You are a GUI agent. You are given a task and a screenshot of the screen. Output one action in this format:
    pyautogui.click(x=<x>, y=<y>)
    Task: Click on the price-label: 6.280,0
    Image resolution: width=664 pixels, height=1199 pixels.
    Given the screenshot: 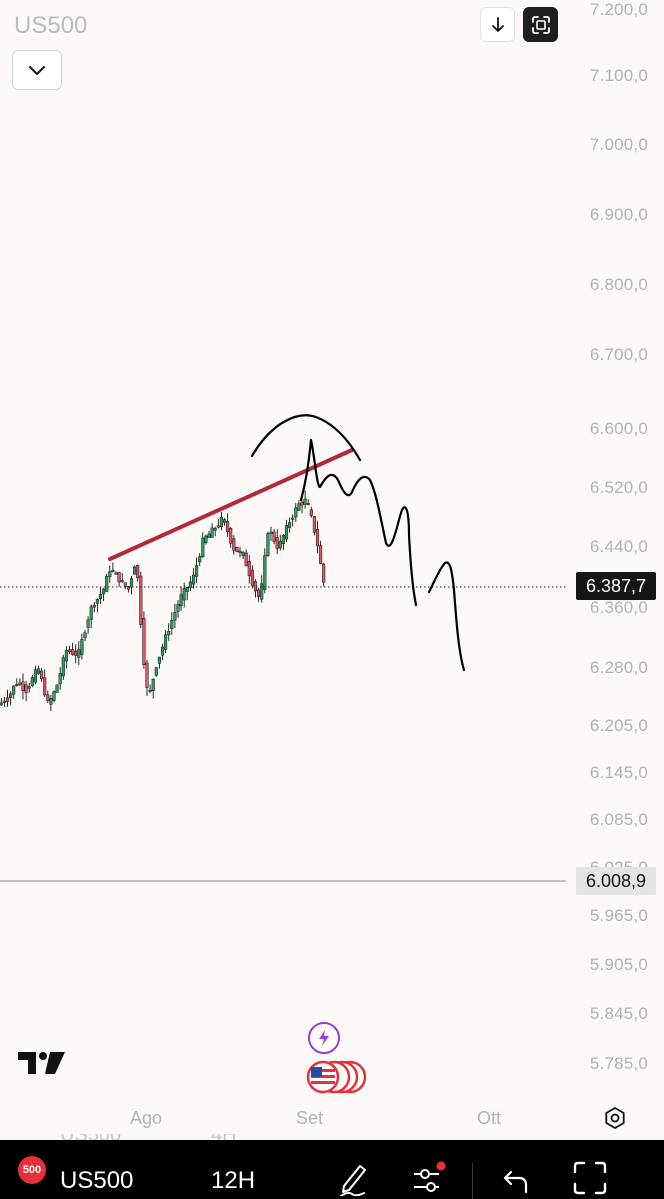 What is the action you would take?
    pyautogui.click(x=618, y=667)
    